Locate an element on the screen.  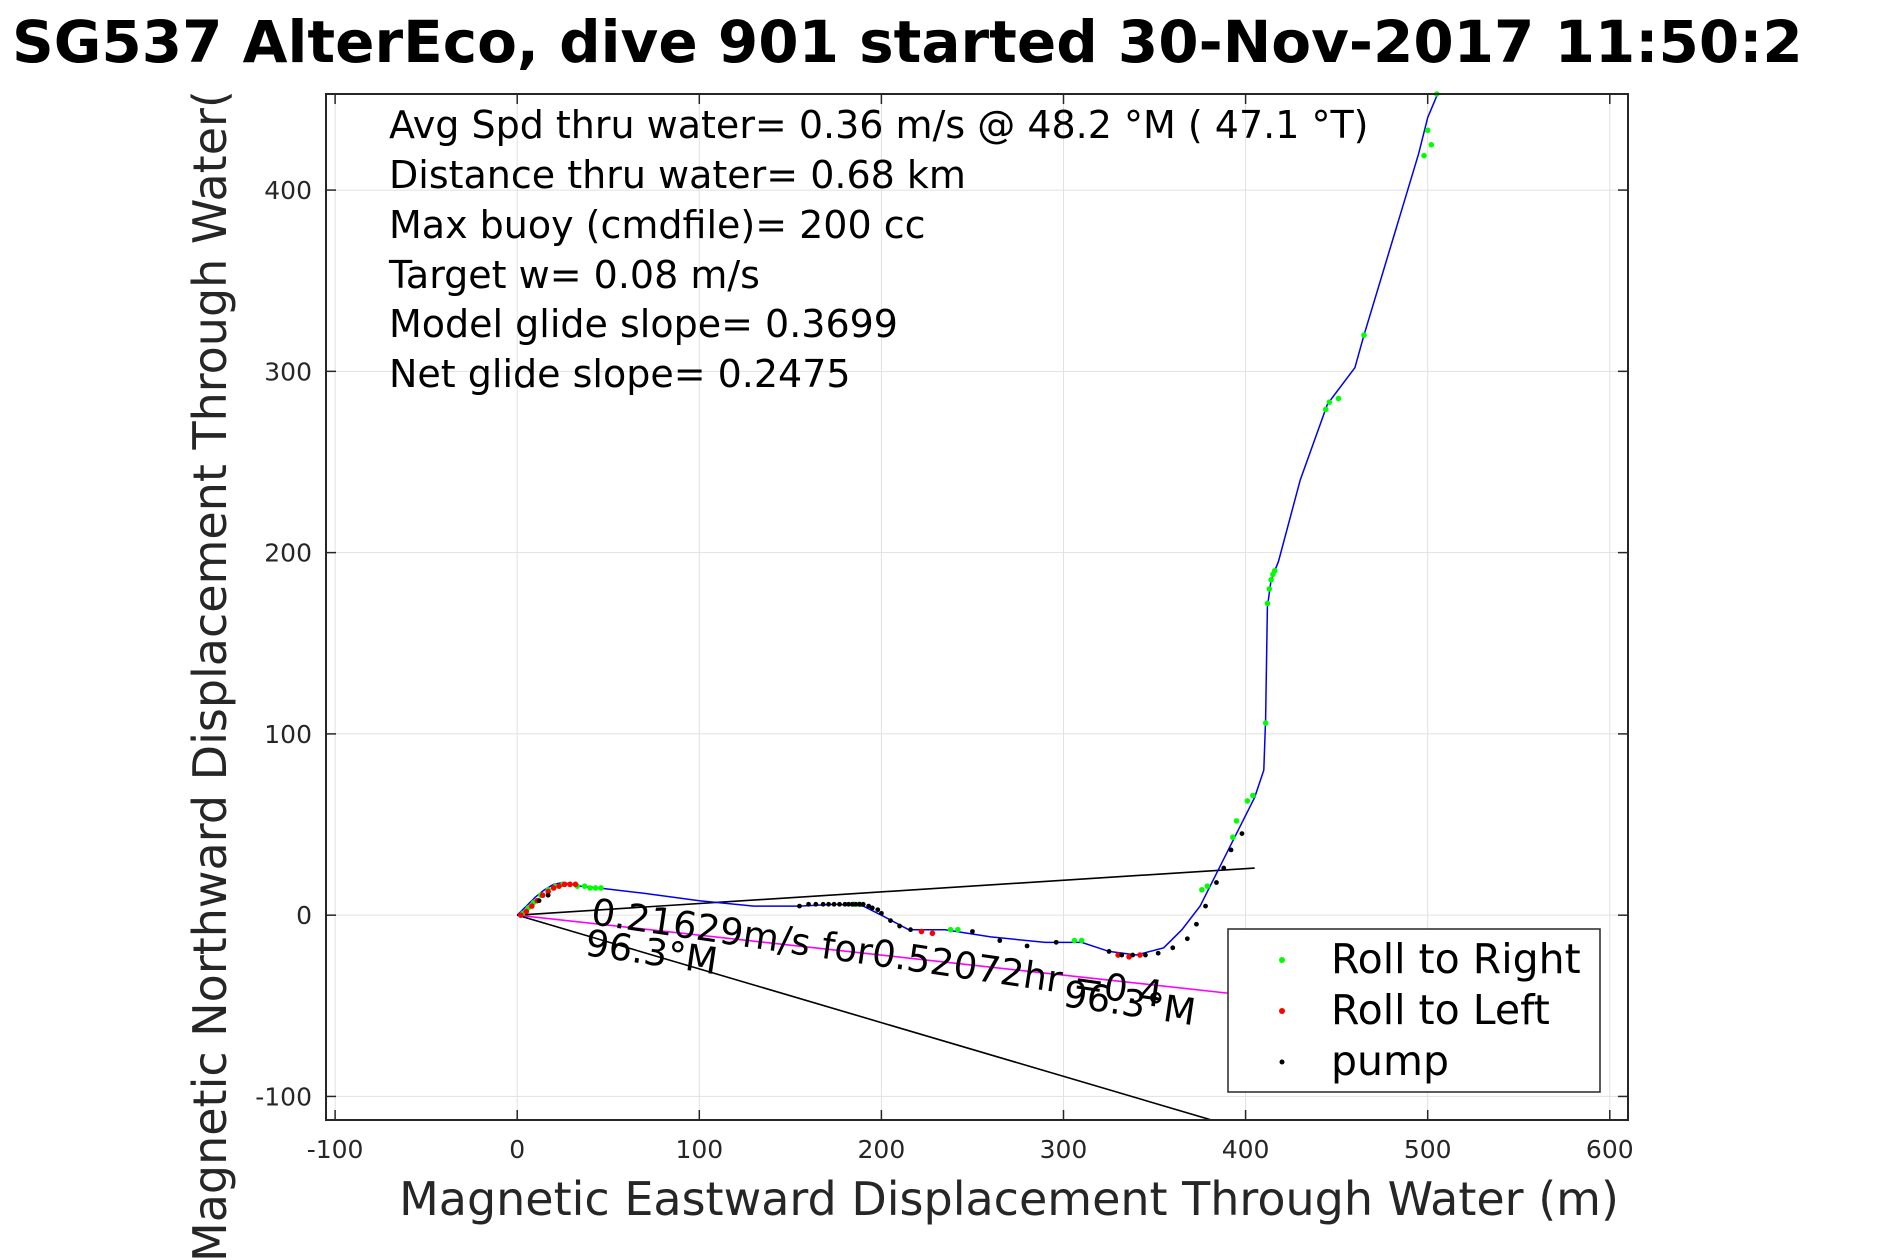
stat-distance: Distance thru water= 0.68 km is located at coordinates (677, 175).